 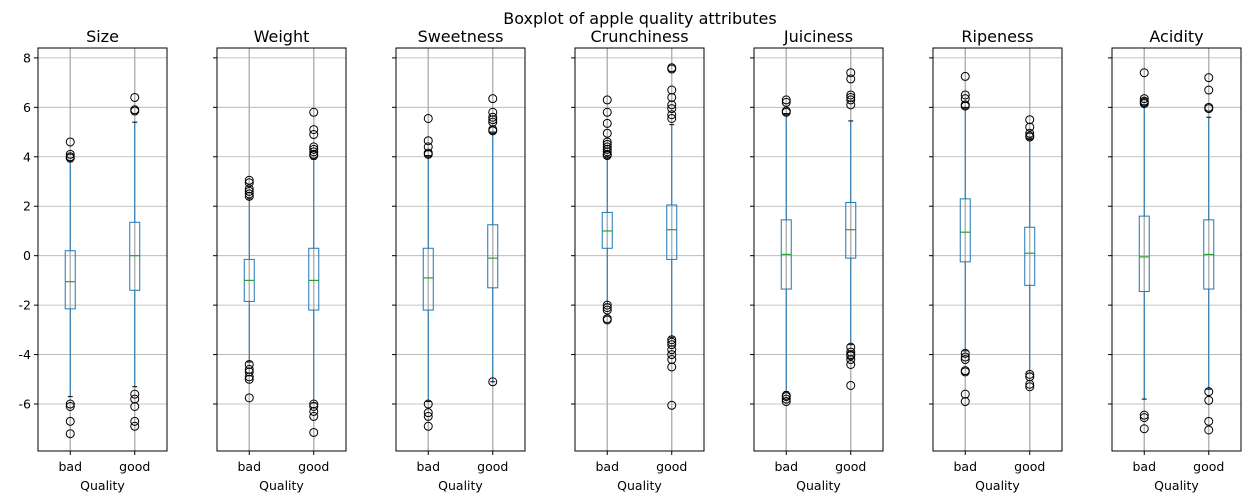 I want to click on panel-title: Juiciness, so click(x=818, y=36).